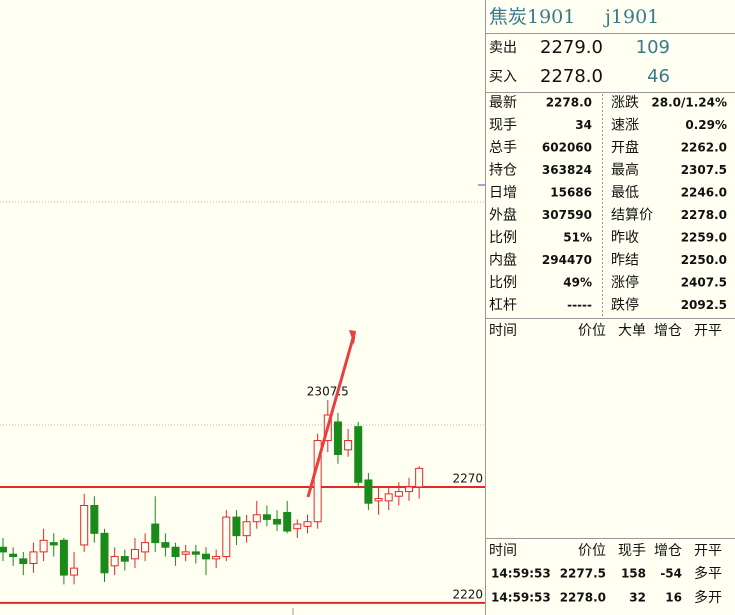 The width and height of the screenshot is (735, 615). Describe the element at coordinates (625, 238) in the screenshot. I see `stat-label: 昨收` at that location.